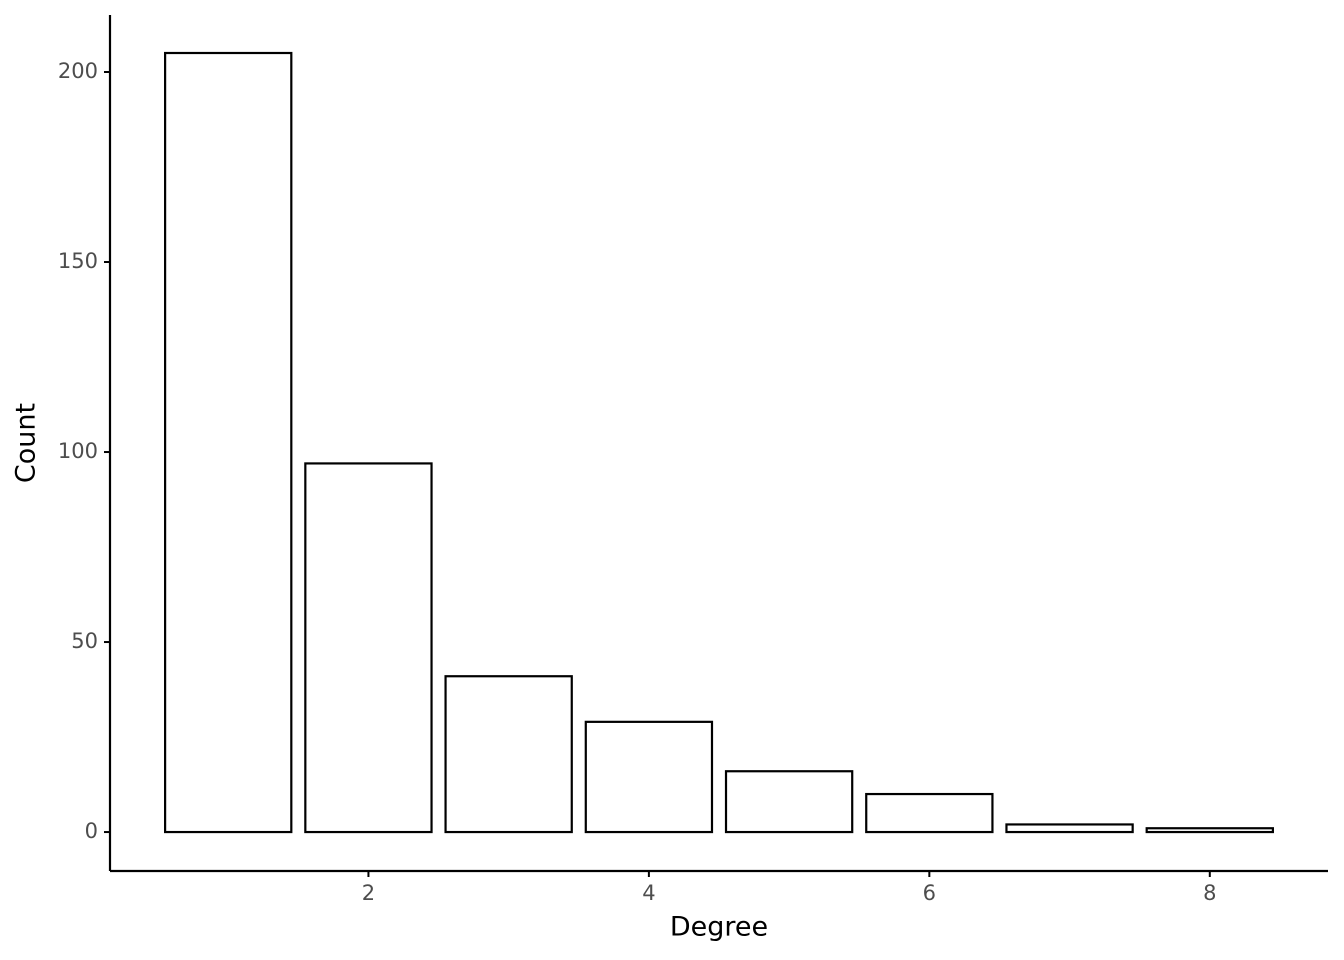 Image resolution: width=1344 pixels, height=960 pixels. I want to click on x-tick-label: 2, so click(368, 893).